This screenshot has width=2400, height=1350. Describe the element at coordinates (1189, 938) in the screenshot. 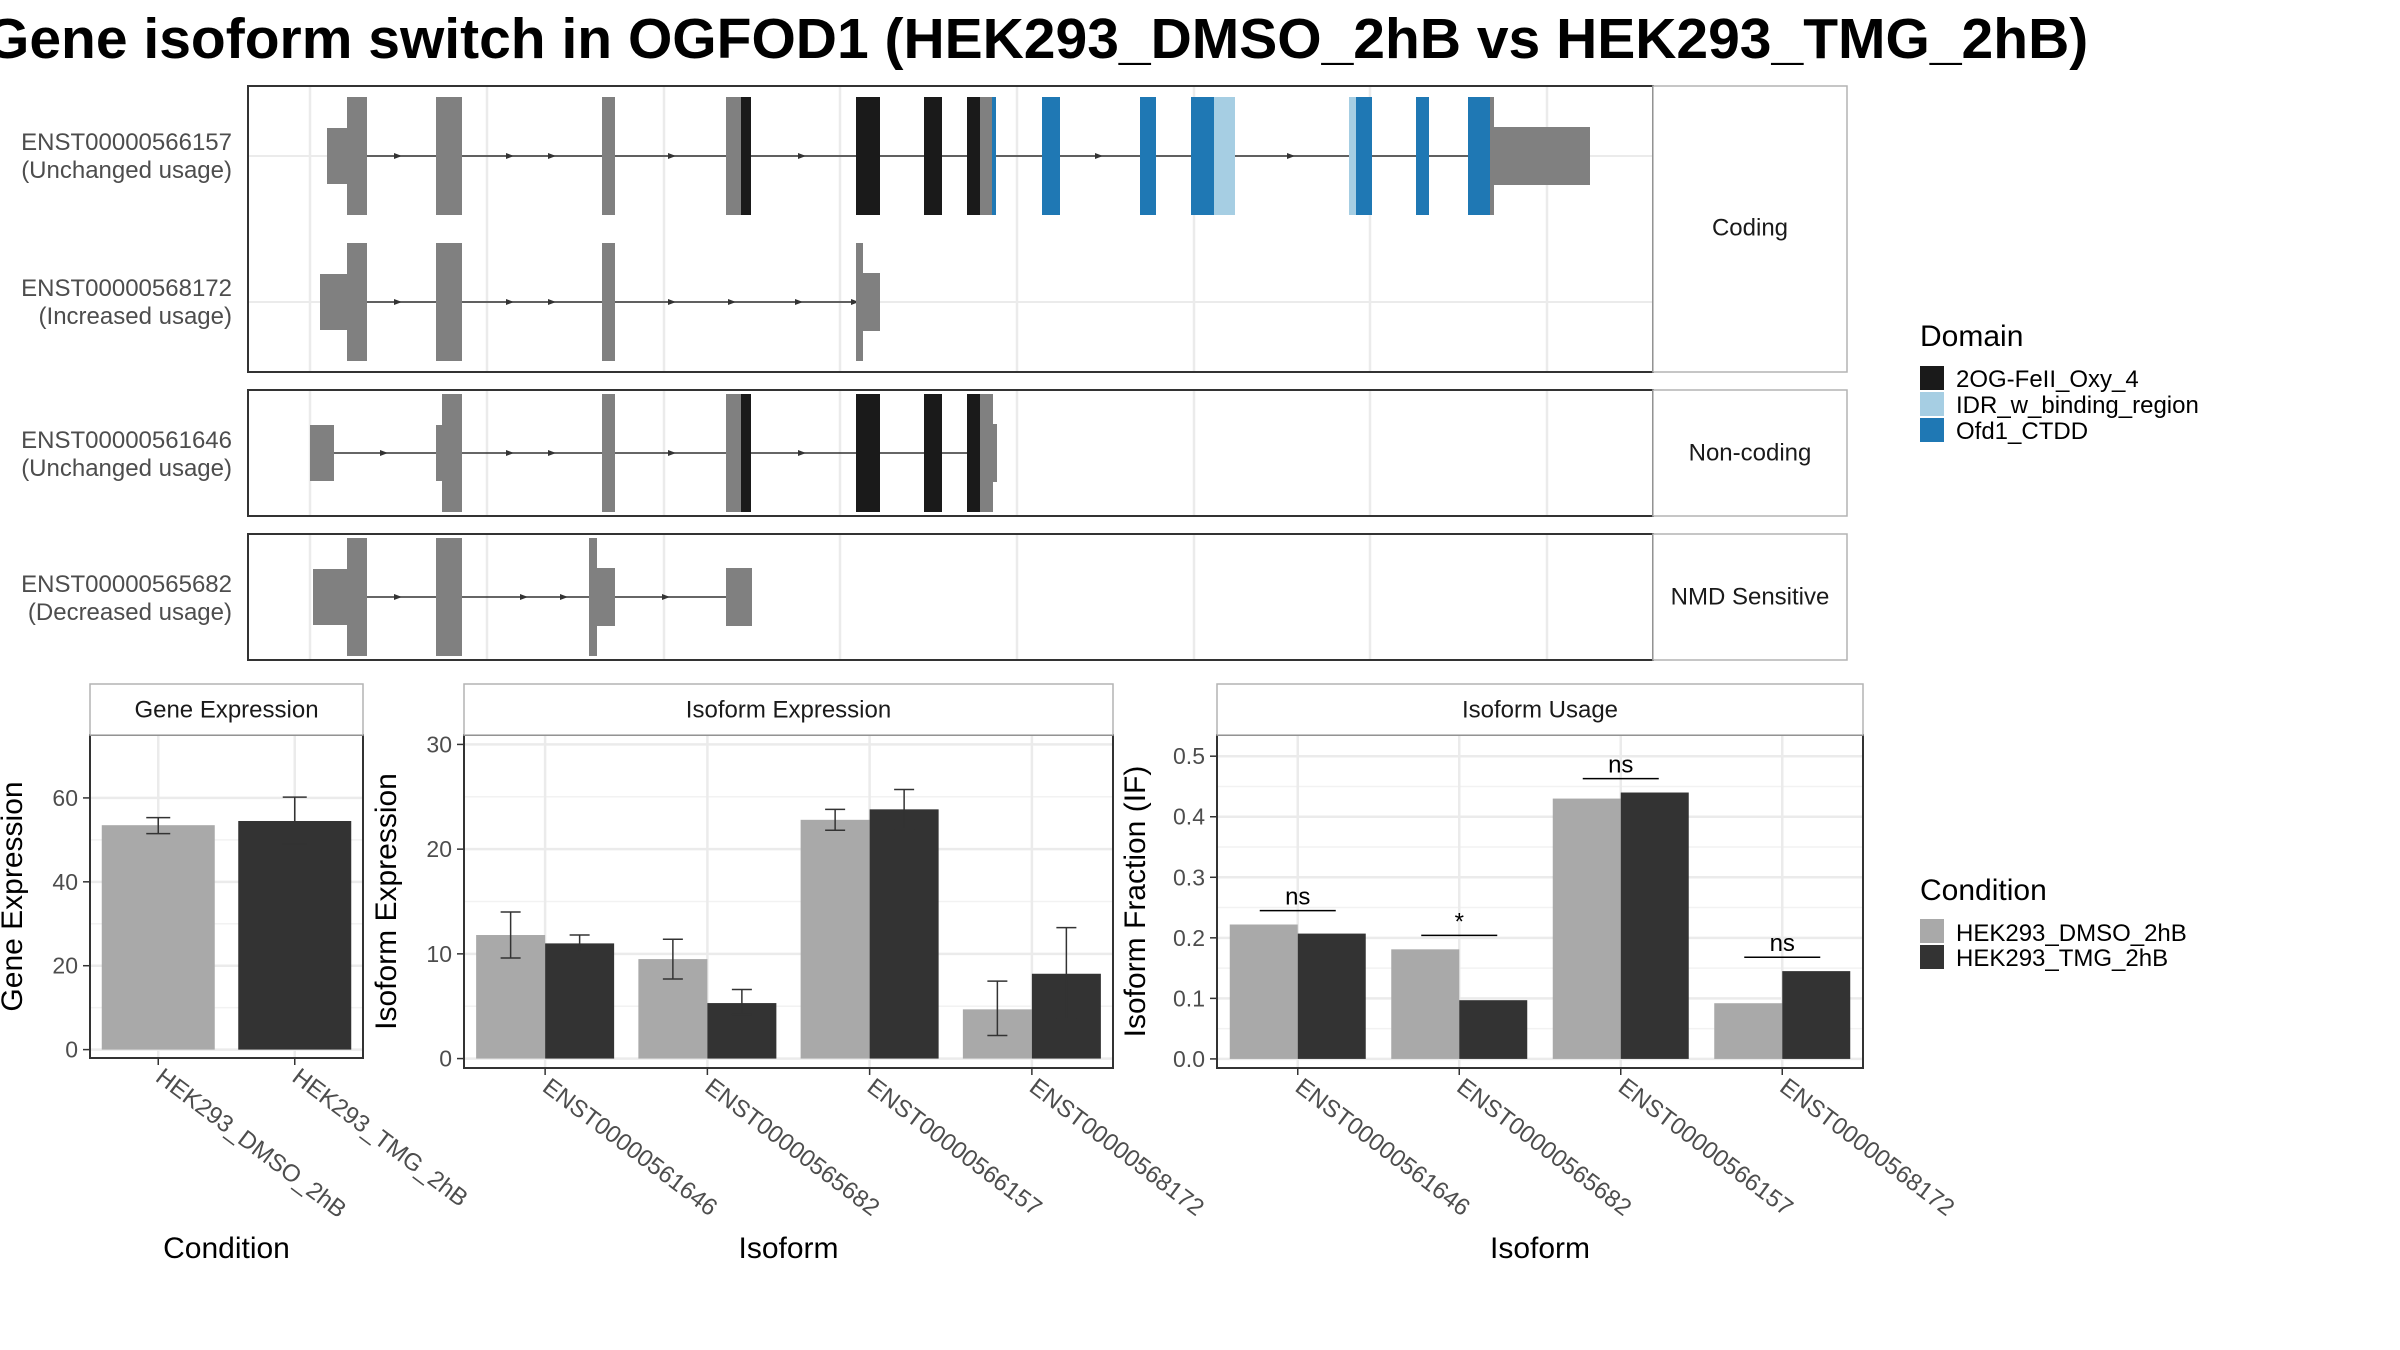

I see `y-tick-label: 0.2` at that location.